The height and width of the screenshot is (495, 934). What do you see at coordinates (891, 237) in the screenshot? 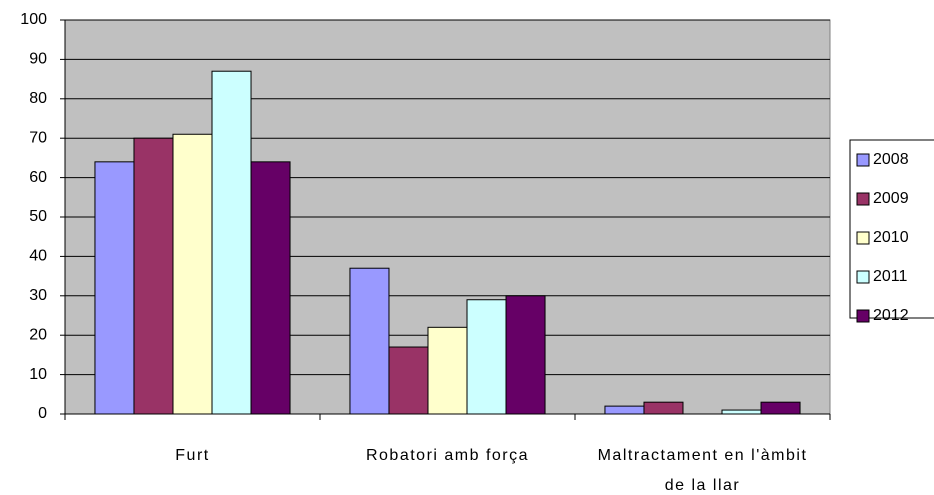
I see `legend-label: 2010` at bounding box center [891, 237].